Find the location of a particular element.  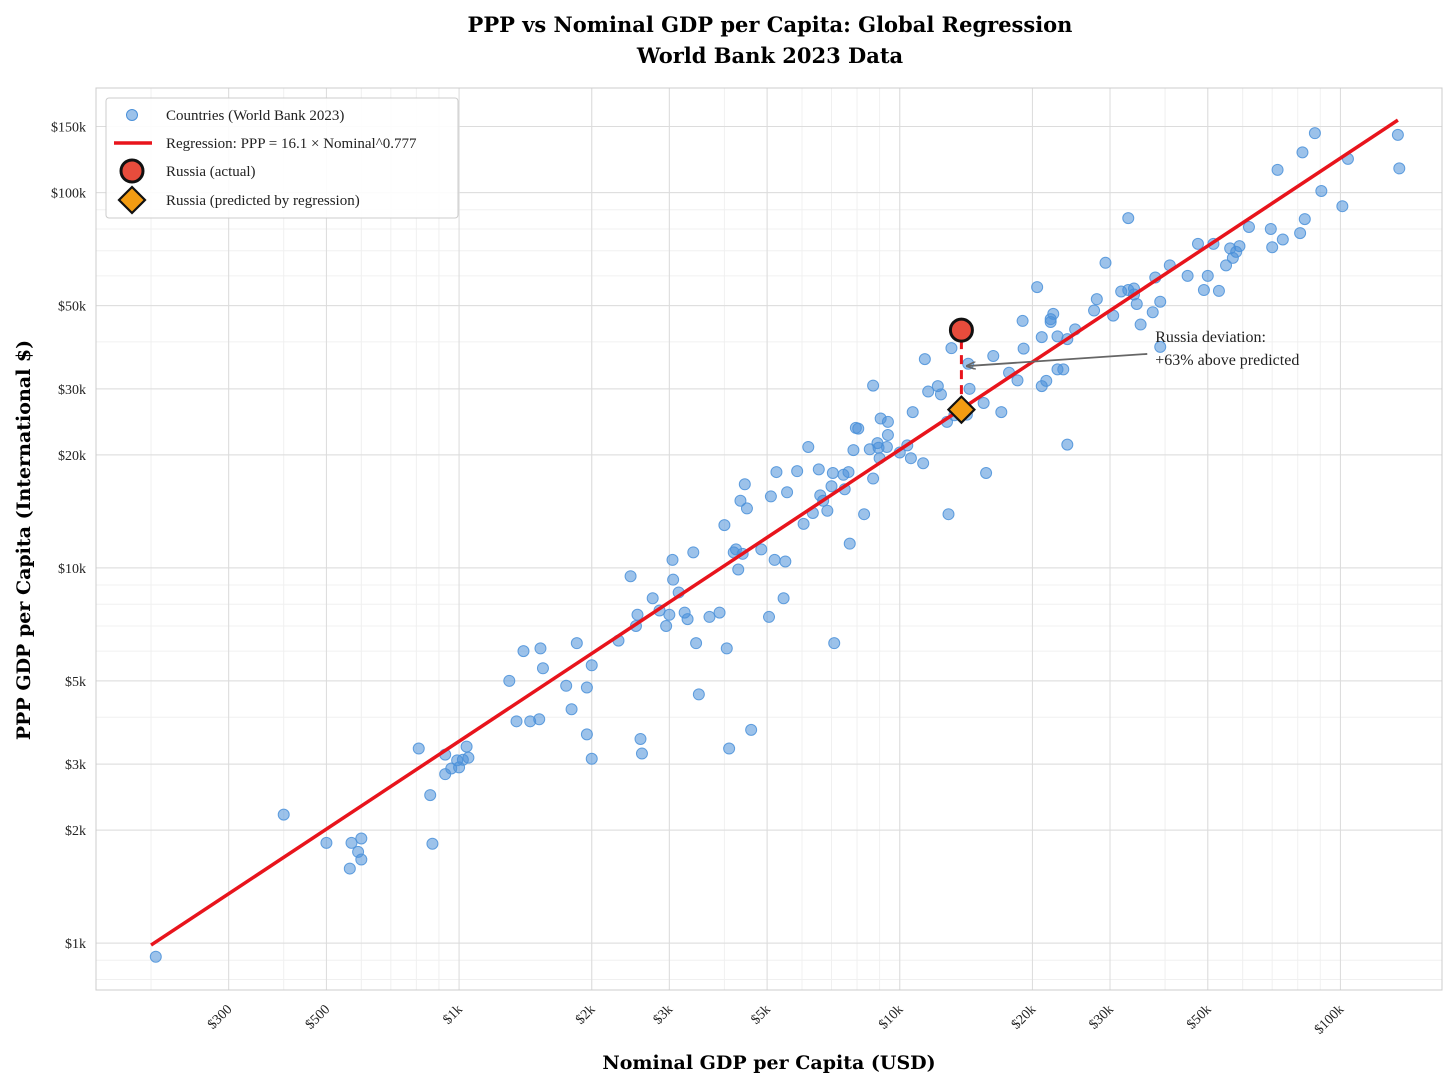

x-tick-label: $2k is located at coordinates (585, 1014).